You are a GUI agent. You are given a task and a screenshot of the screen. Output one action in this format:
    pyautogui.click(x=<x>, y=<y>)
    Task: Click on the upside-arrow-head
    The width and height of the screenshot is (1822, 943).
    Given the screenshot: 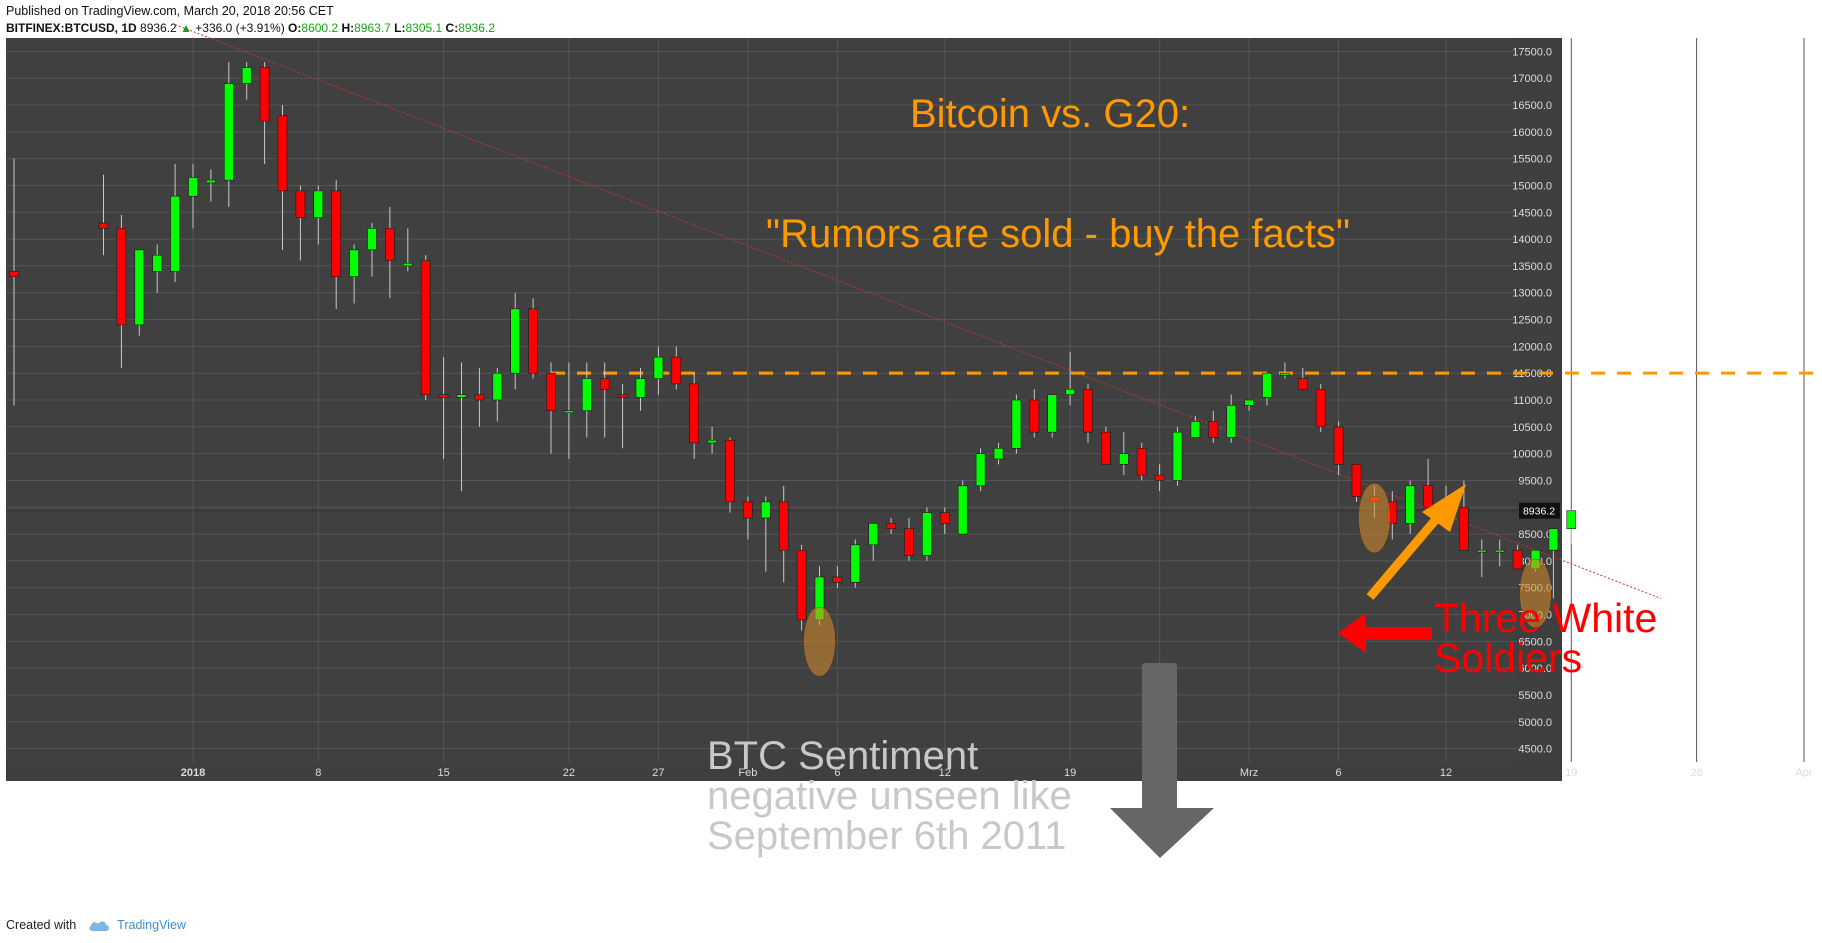 What is the action you would take?
    pyautogui.click(x=1444, y=508)
    